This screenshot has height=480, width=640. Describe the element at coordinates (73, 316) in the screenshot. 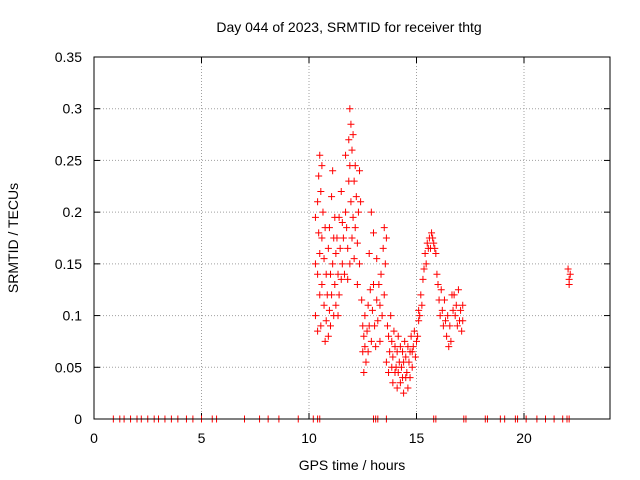

I see `y-tick-label: 0.1` at that location.